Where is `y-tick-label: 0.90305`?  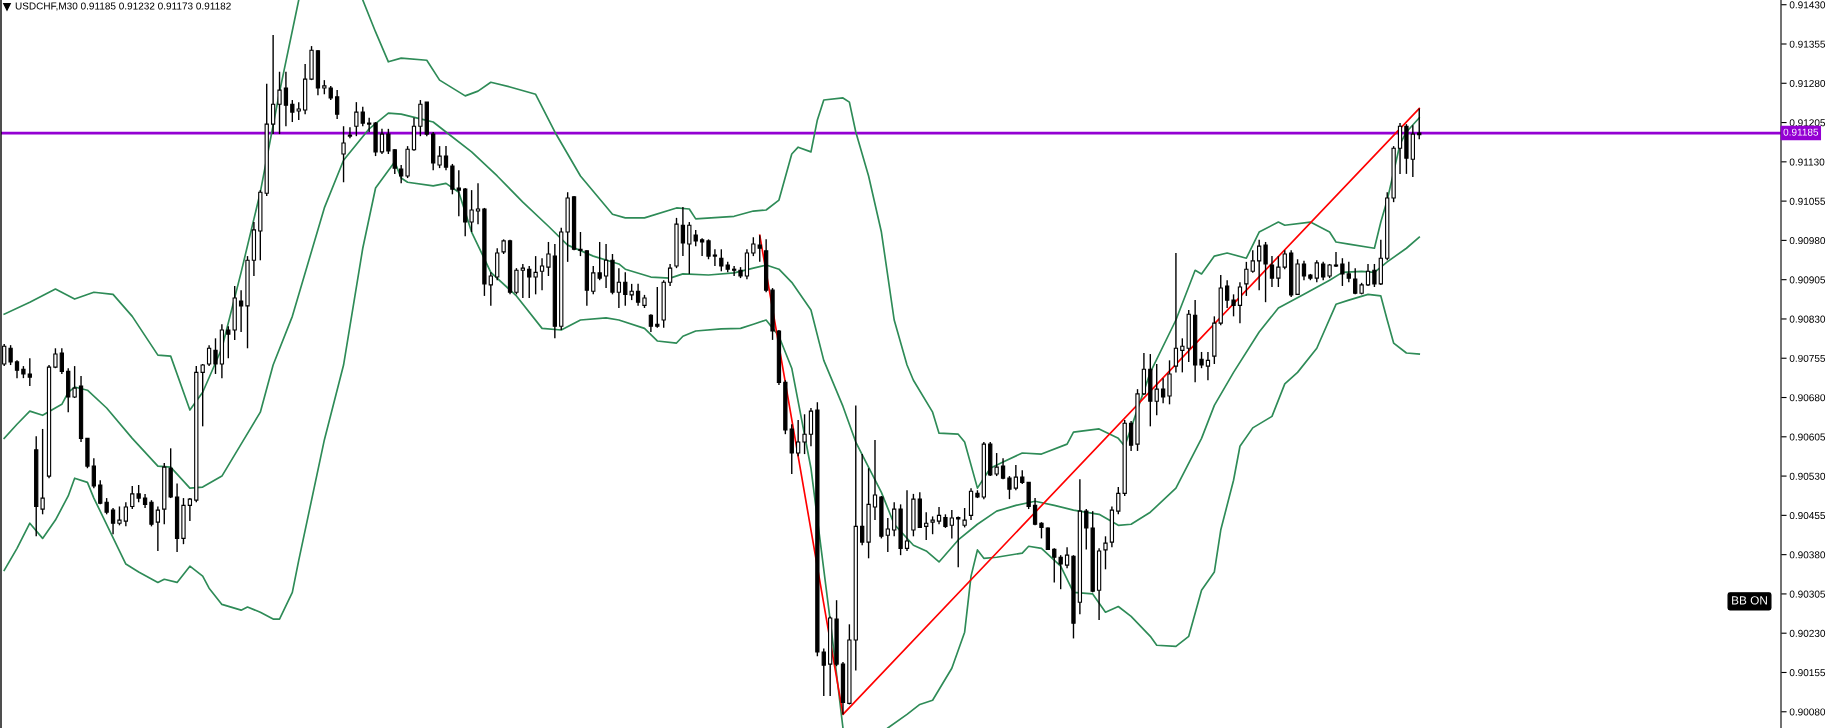
y-tick-label: 0.90305 is located at coordinates (1807, 594).